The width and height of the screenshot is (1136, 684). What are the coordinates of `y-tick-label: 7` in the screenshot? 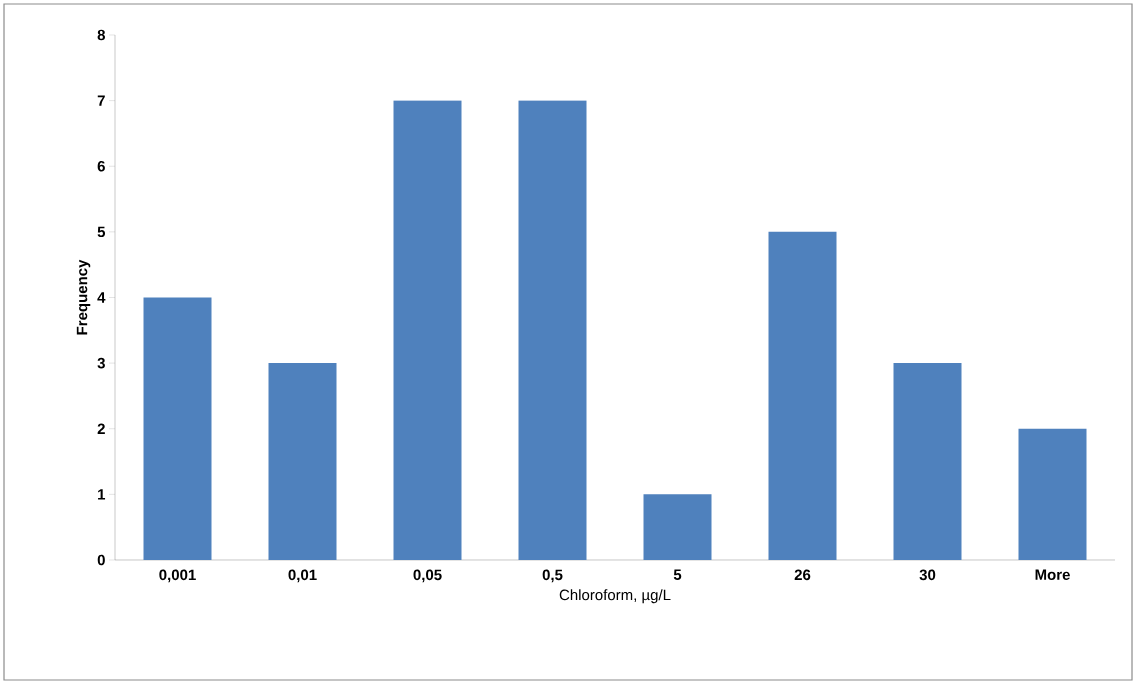 It's located at (101, 100).